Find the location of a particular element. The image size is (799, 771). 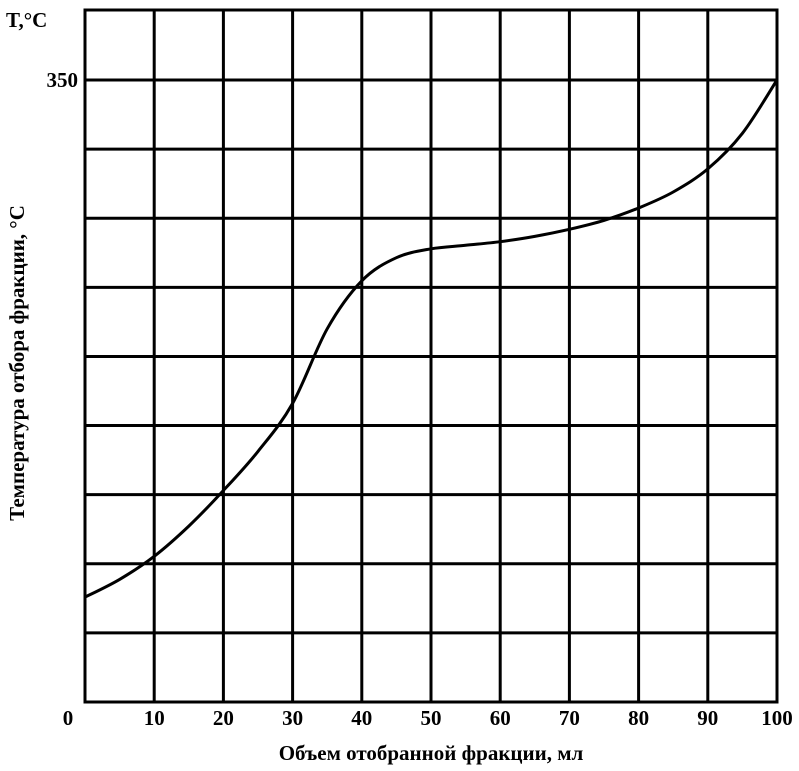

x-tick-label: 20 is located at coordinates (223, 718).